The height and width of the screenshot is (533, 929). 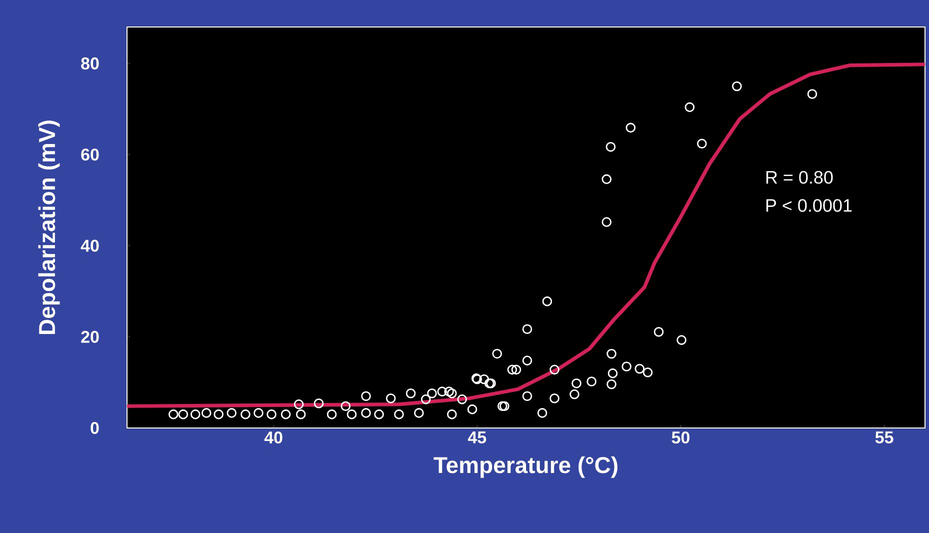 What do you see at coordinates (94, 428) in the screenshot?
I see `y-tick-label: 0` at bounding box center [94, 428].